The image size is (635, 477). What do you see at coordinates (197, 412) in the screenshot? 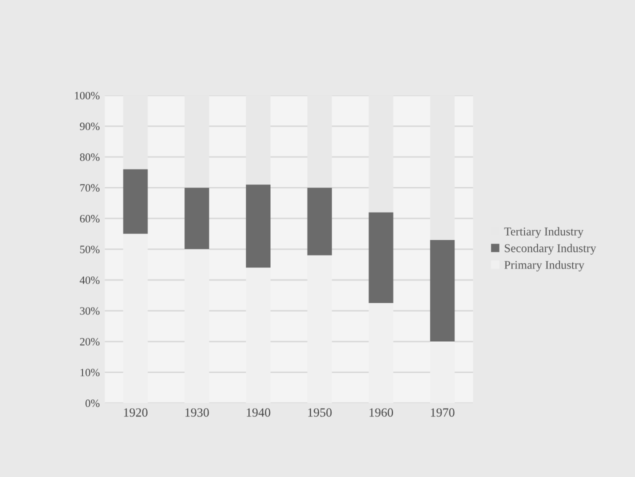
I see `x-tick-label: 1930` at bounding box center [197, 412].